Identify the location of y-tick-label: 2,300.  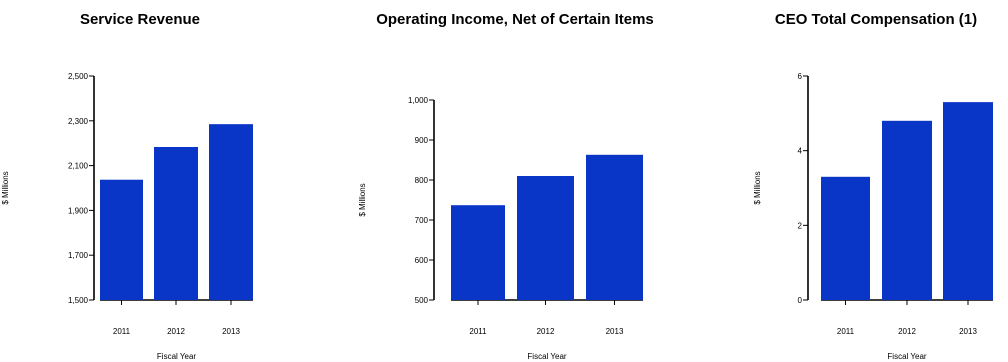
(78, 121).